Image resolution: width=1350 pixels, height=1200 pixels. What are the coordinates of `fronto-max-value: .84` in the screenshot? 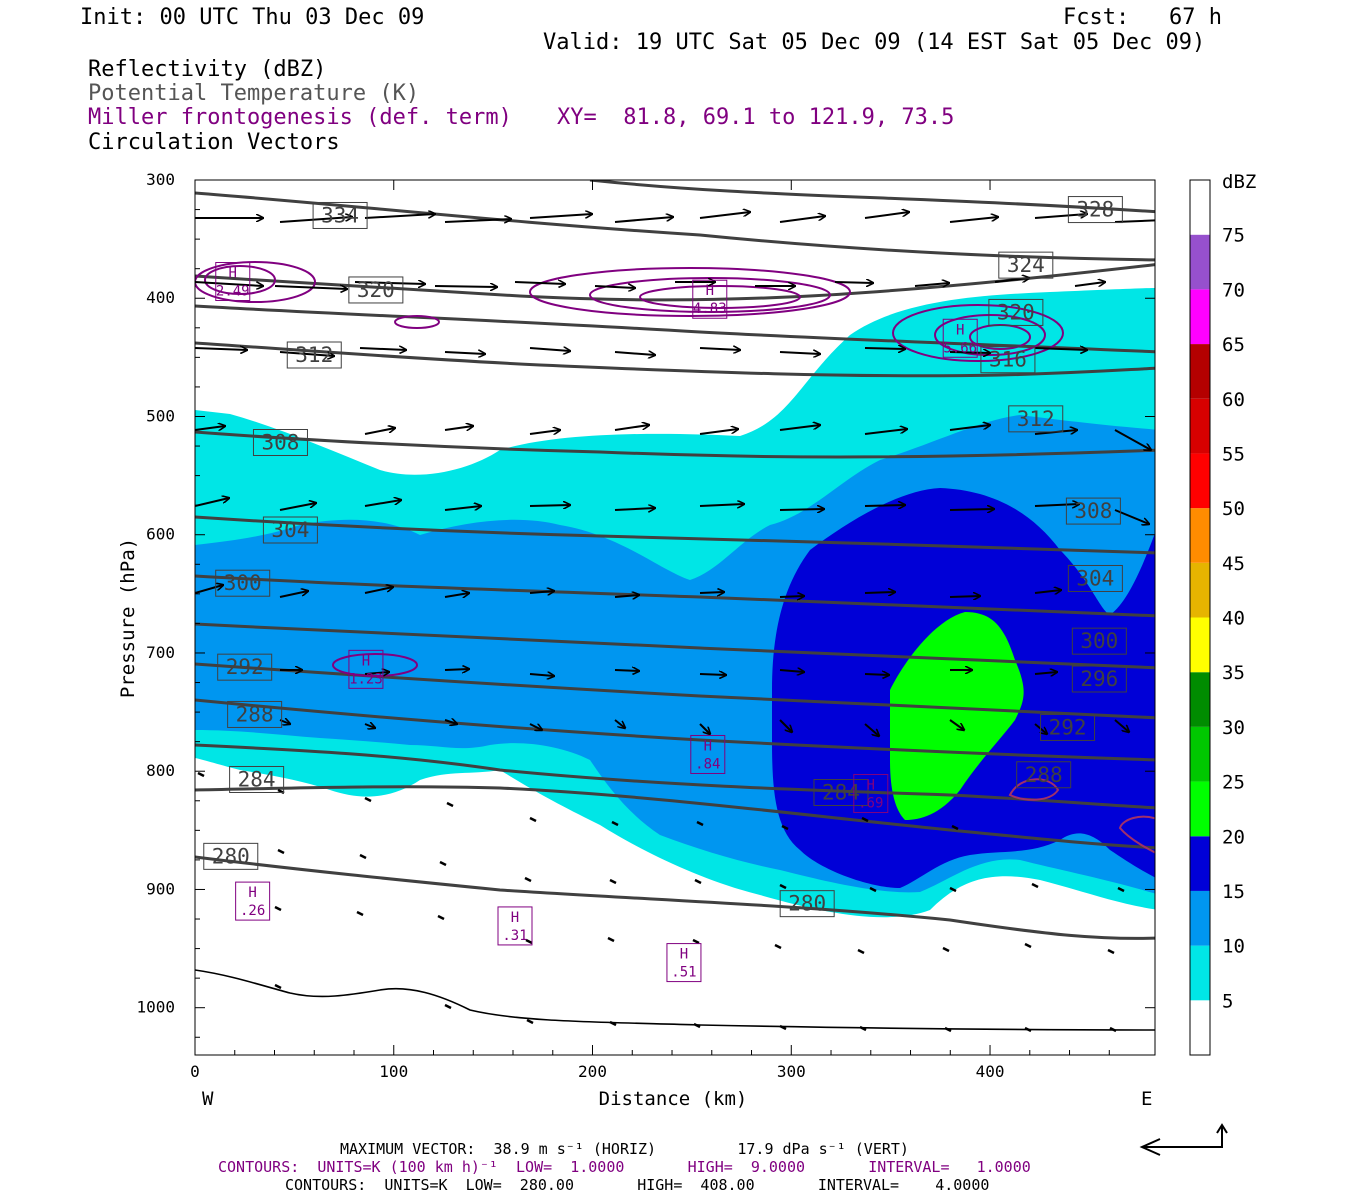 It's located at (707, 764).